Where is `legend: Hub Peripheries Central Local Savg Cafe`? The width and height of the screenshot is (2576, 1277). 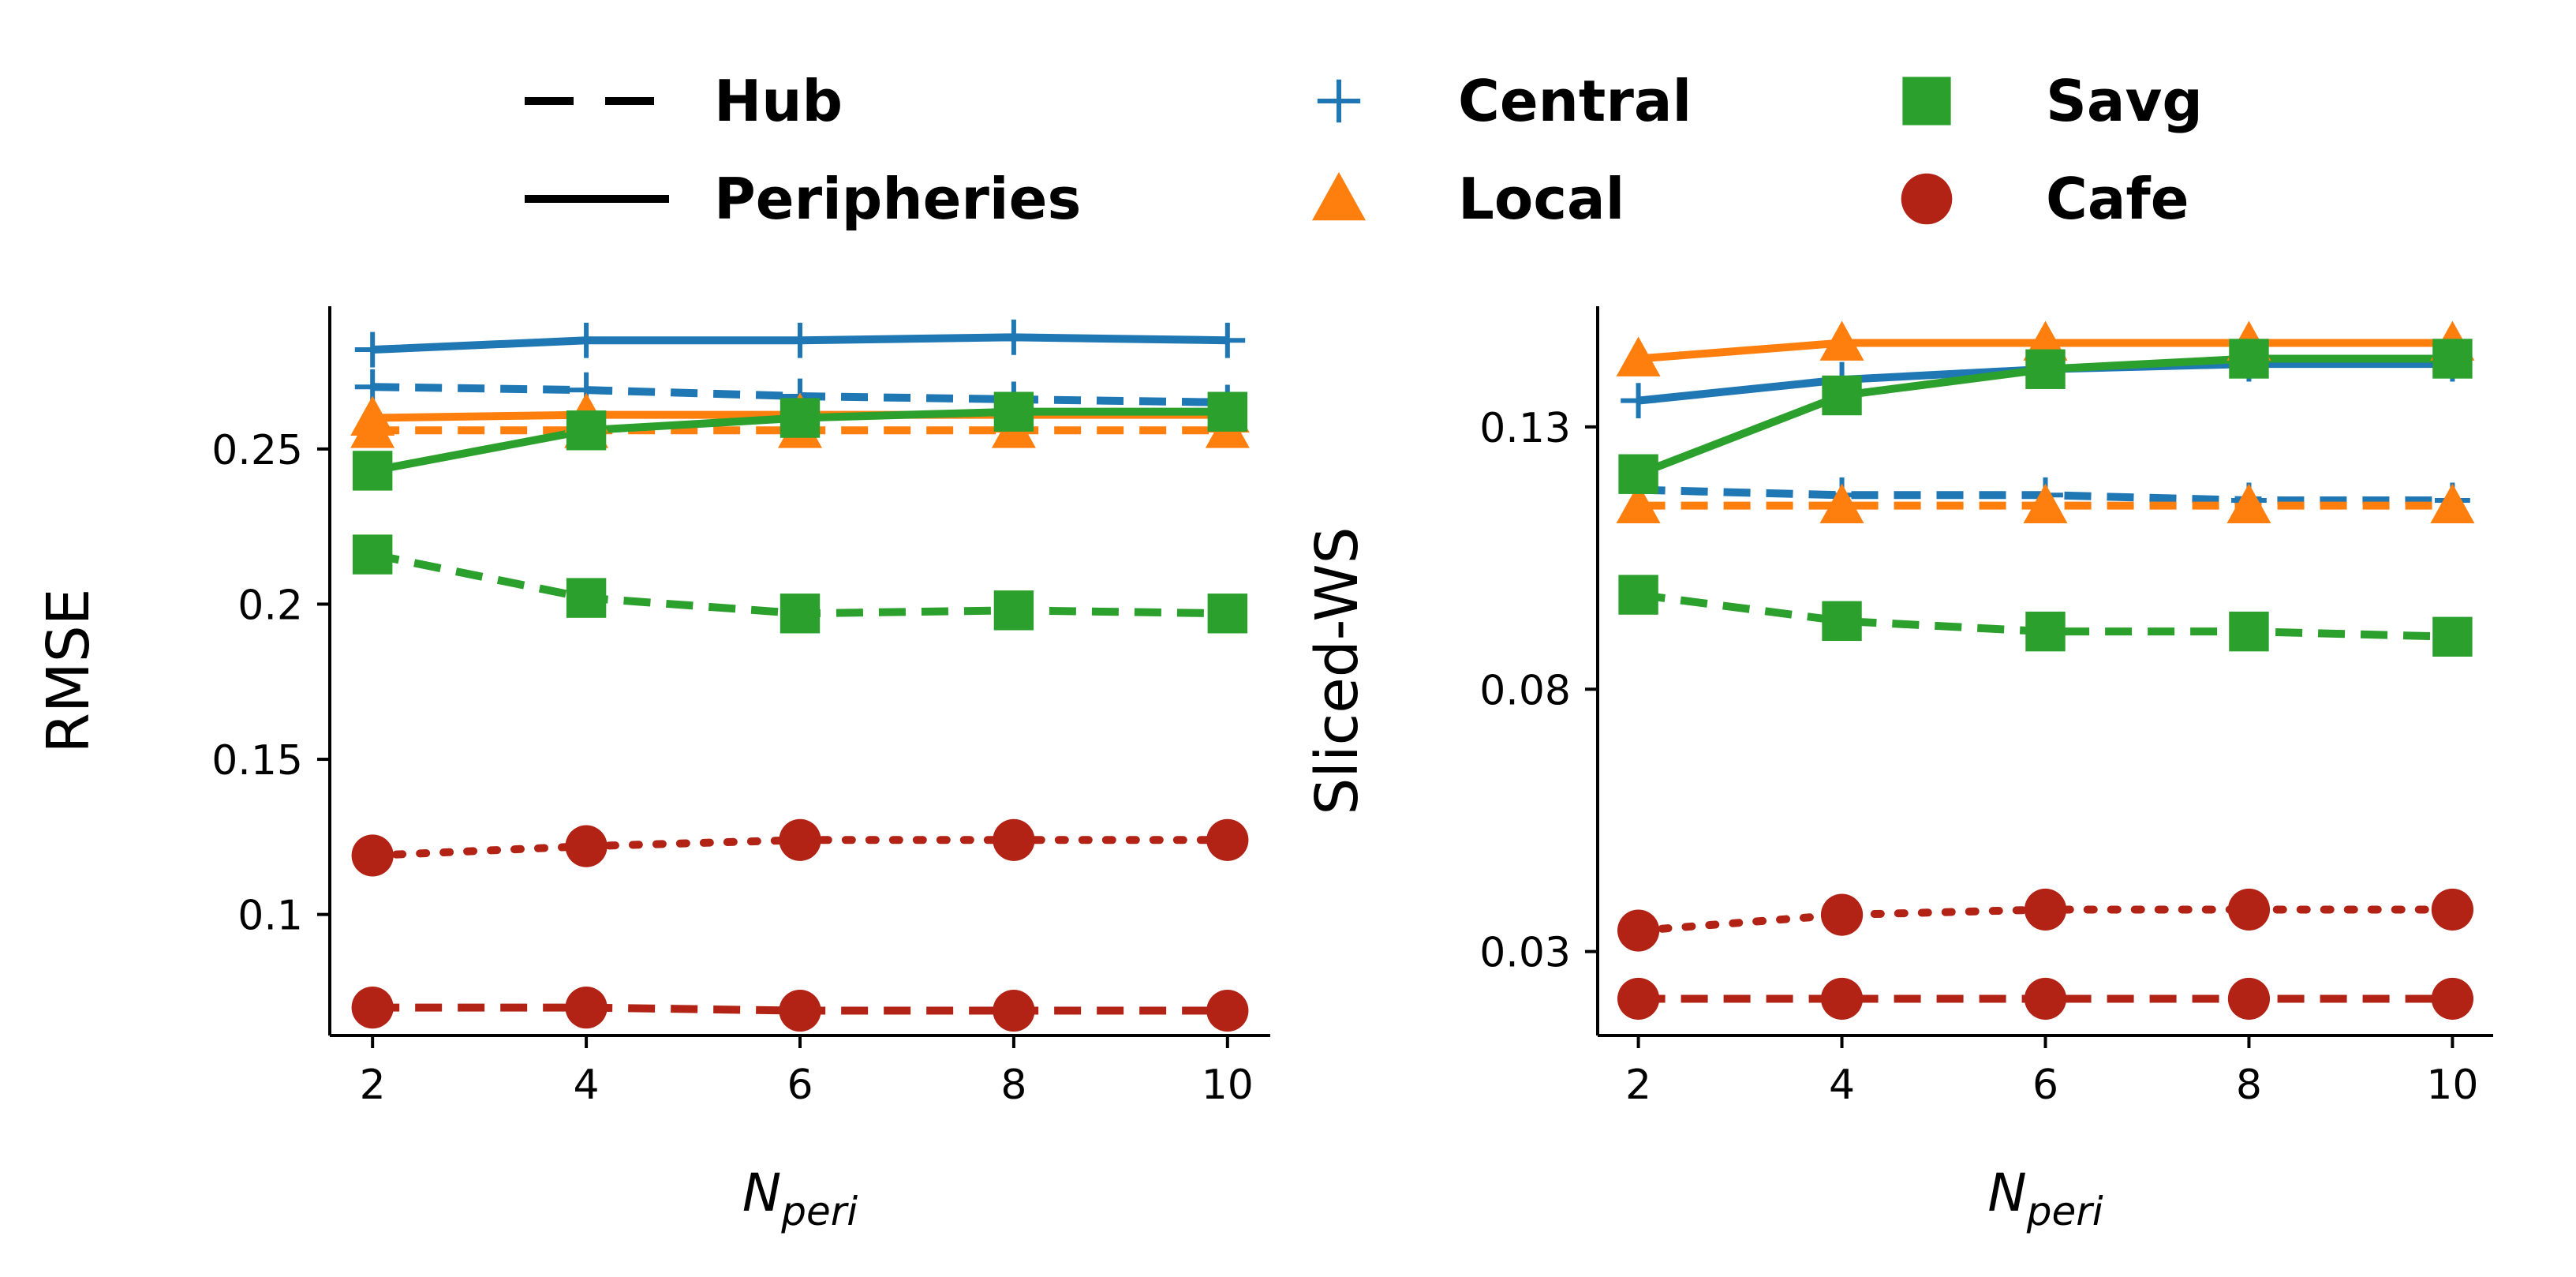
legend: Hub Peripheries Central Local Savg Cafe is located at coordinates (1364, 150).